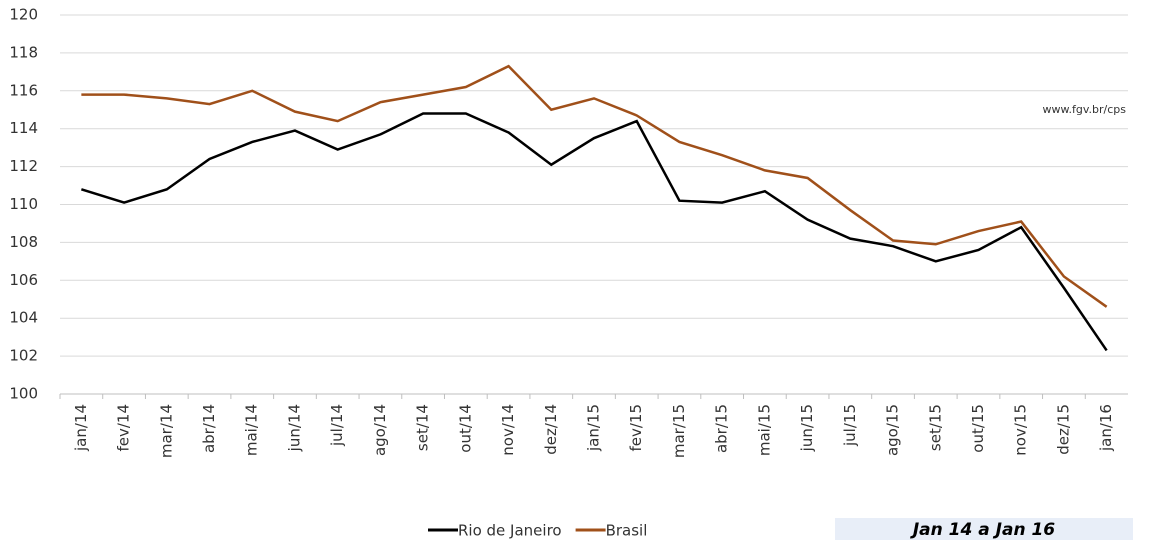 The image size is (1170, 540). I want to click on x-tick-label: abr/15, so click(722, 428).